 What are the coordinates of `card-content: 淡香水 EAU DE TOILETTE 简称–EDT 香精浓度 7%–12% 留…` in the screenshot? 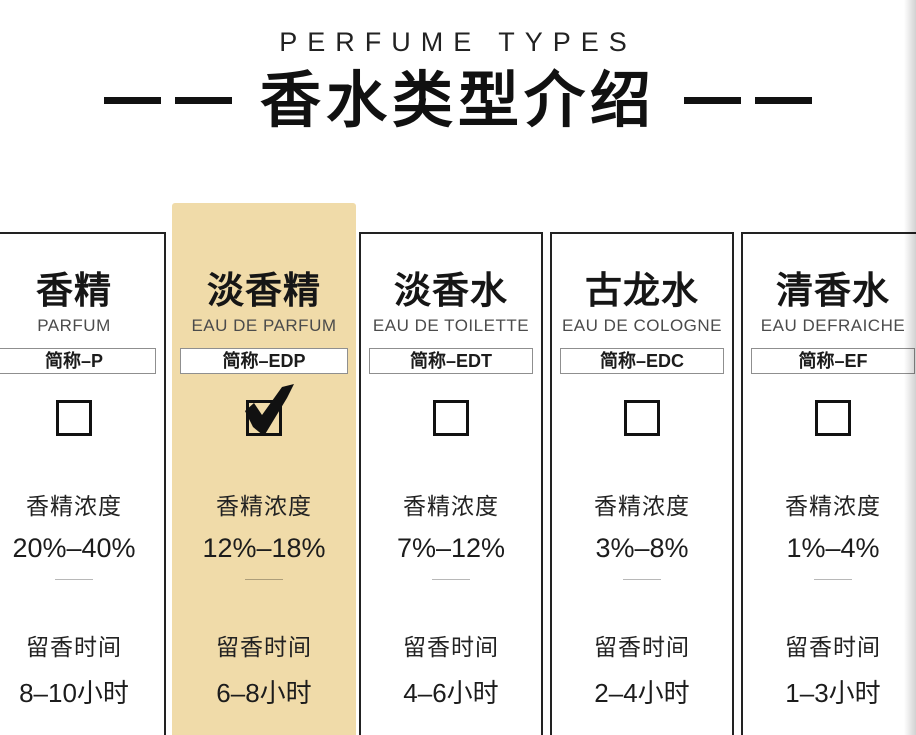 It's located at (451, 472).